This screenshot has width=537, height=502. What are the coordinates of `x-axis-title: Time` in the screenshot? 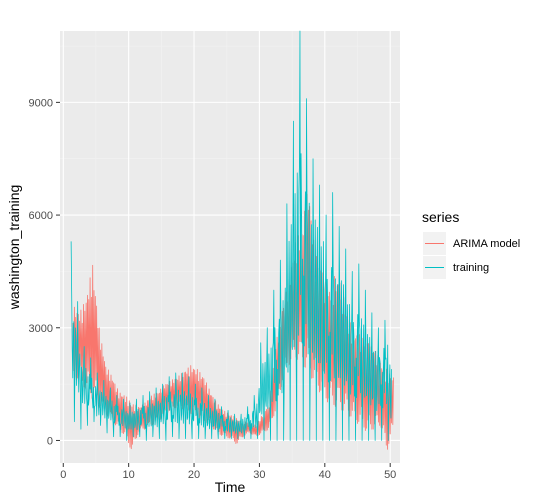 It's located at (230, 487).